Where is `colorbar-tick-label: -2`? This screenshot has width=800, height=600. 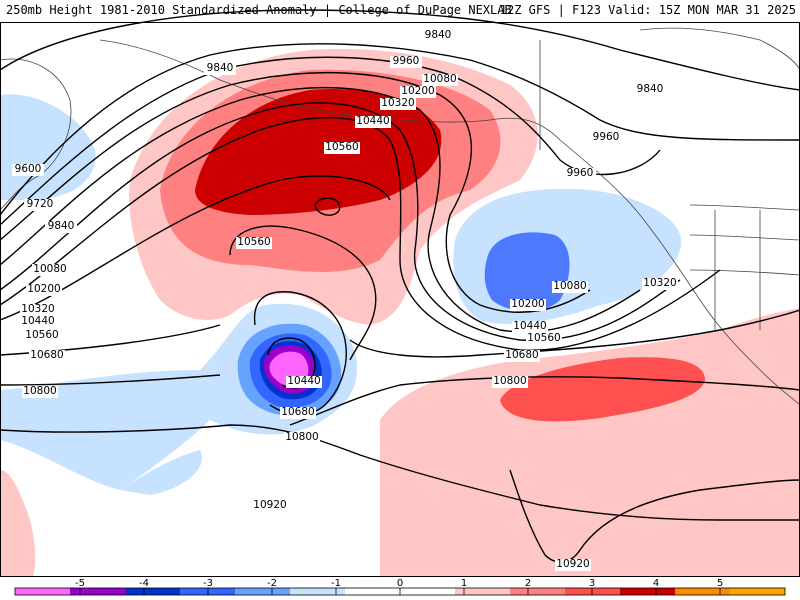
colorbar-tick-label: -2 is located at coordinates (272, 583).